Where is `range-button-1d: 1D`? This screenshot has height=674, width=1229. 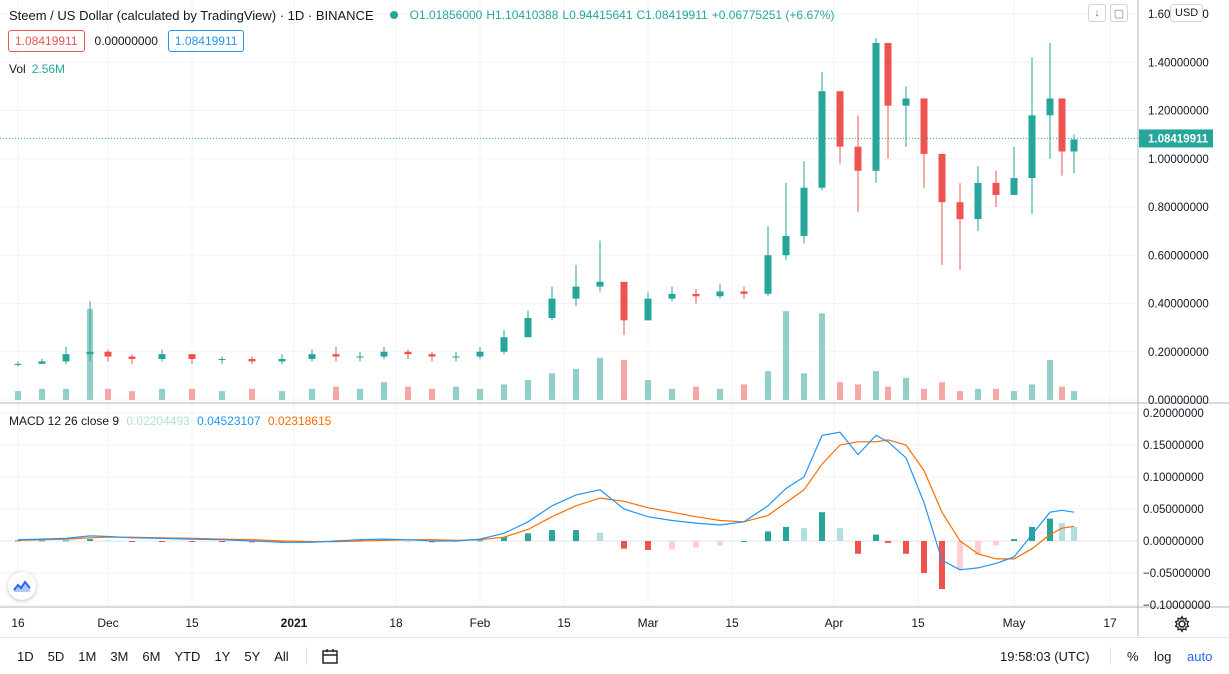
range-button-1d: 1D is located at coordinates (25, 656).